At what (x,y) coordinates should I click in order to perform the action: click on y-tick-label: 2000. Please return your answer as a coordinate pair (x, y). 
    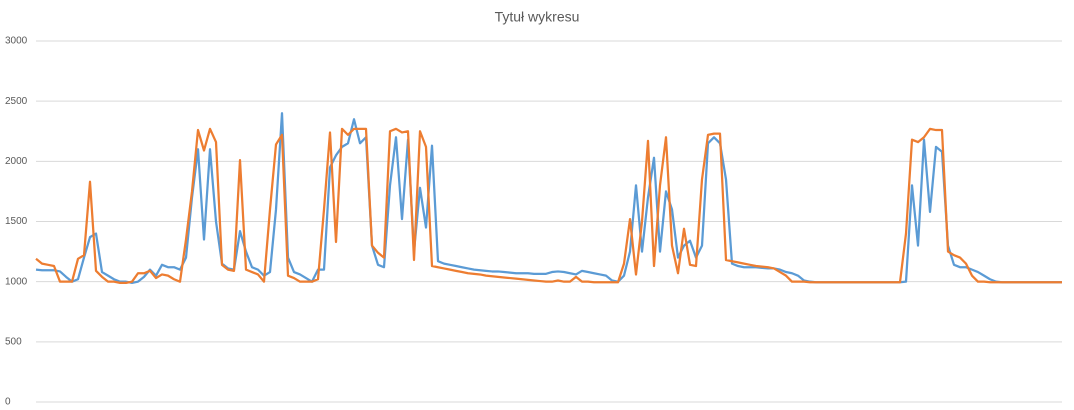
    Looking at the image, I should click on (16, 161).